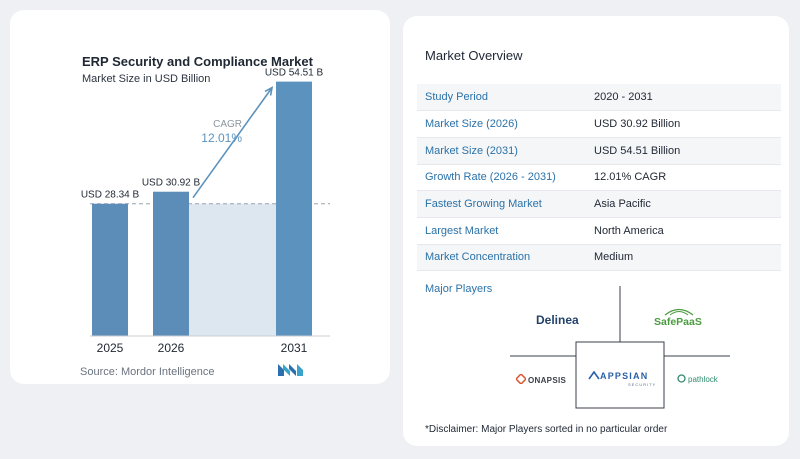  What do you see at coordinates (290, 370) in the screenshot?
I see `mordor-intelligence-logo-icon` at bounding box center [290, 370].